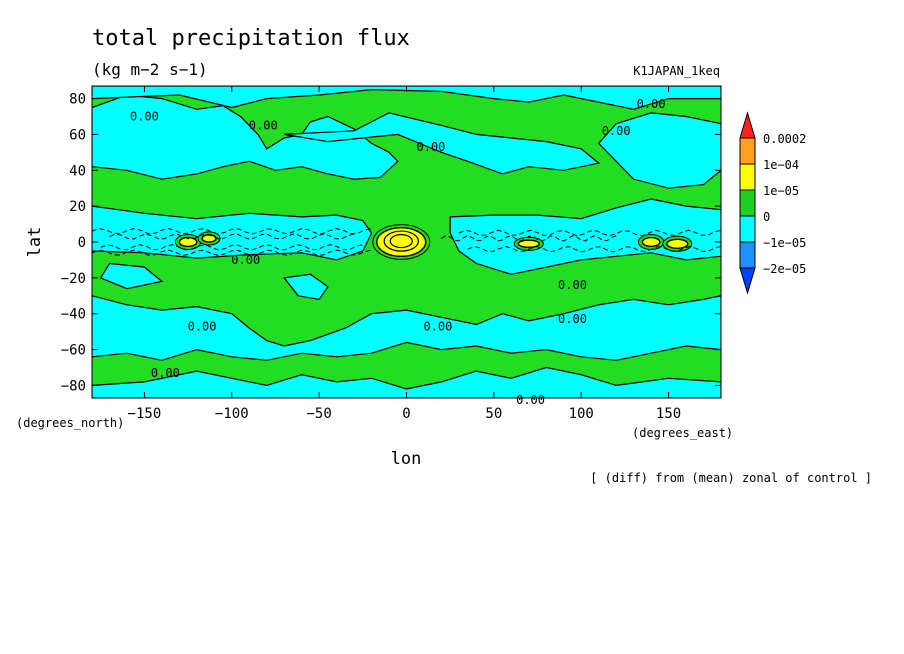 This screenshot has width=904, height=654. Describe the element at coordinates (781, 191) in the screenshot. I see `colorbar-label: 1e−05` at that location.